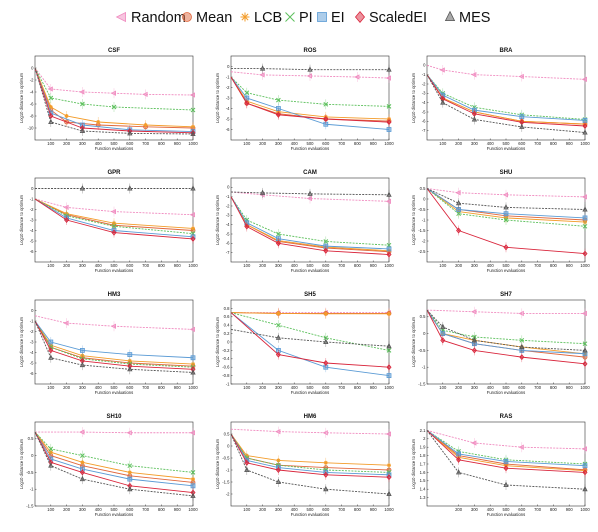 The height and width of the screenshot is (532, 598). Describe the element at coordinates (32, 251) in the screenshot. I see `y-tick-label: -6` at that location.